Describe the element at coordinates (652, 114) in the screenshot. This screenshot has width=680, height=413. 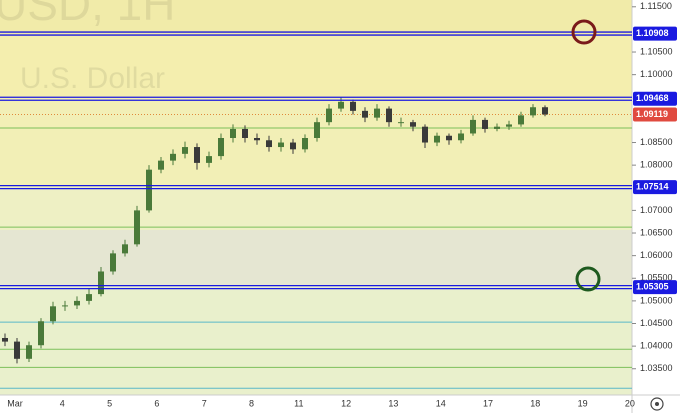
I see `price-label: 1.09119` at that location.